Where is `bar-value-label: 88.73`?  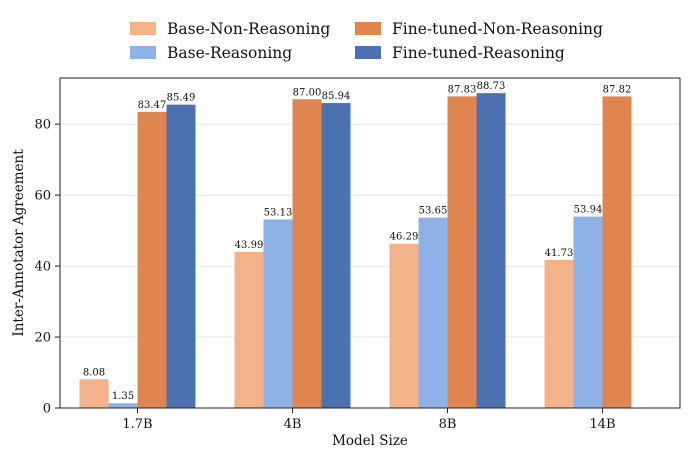 bar-value-label: 88.73 is located at coordinates (491, 86).